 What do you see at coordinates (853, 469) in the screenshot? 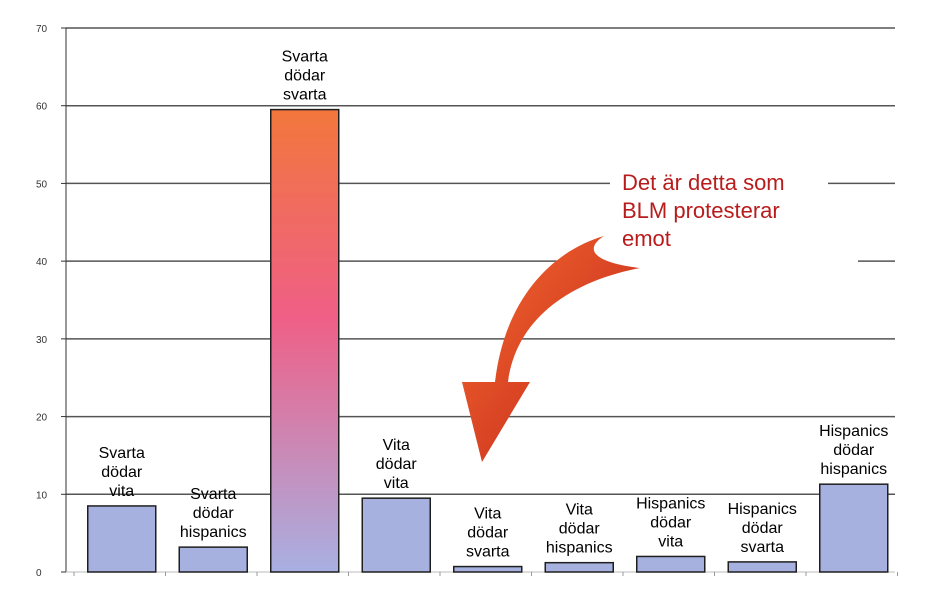
I see `bar-label-8-line-2: hispanics` at bounding box center [853, 469].